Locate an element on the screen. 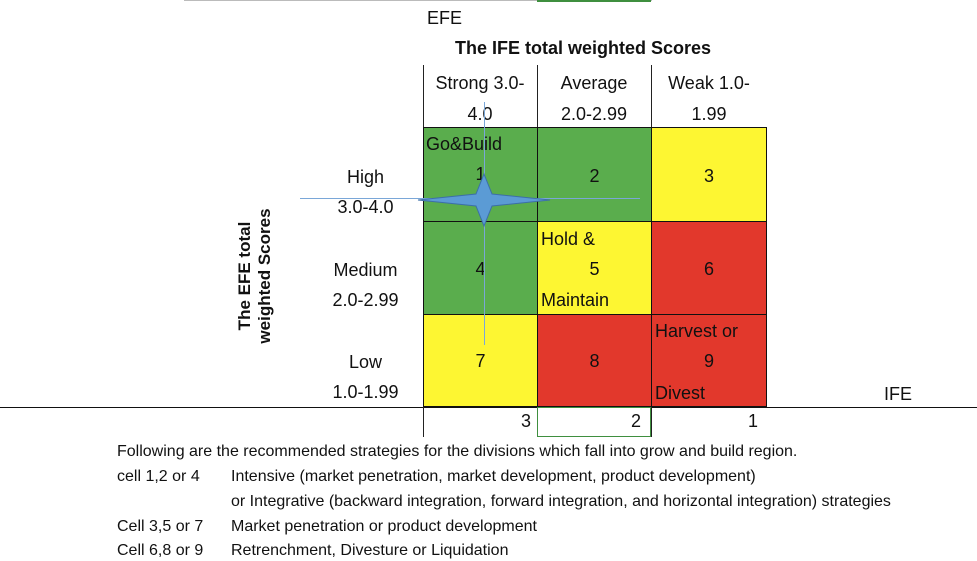  column-header-average-line2: 2.0-2.99 is located at coordinates (594, 114).